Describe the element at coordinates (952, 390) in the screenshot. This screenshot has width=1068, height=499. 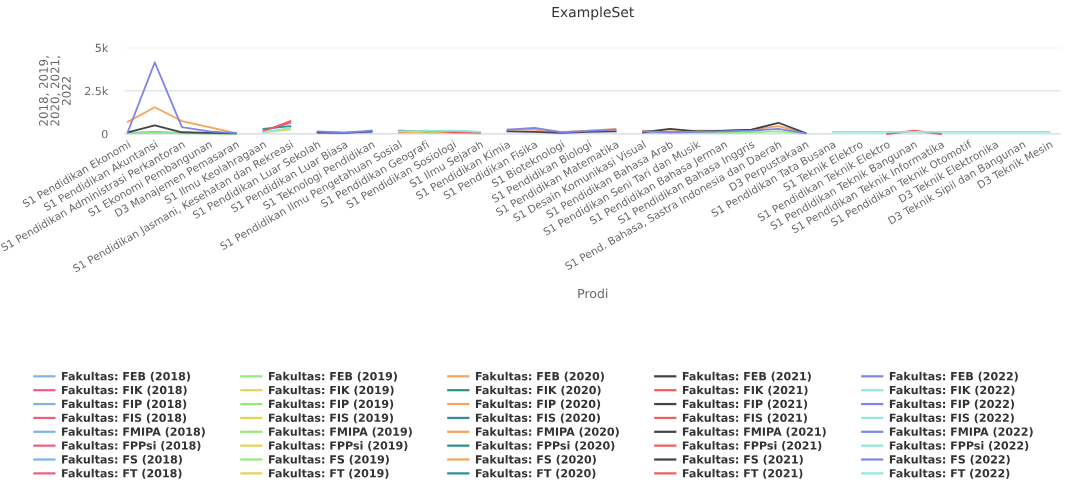
I see `legend-label: Fakultas: FIK (2022)` at that location.